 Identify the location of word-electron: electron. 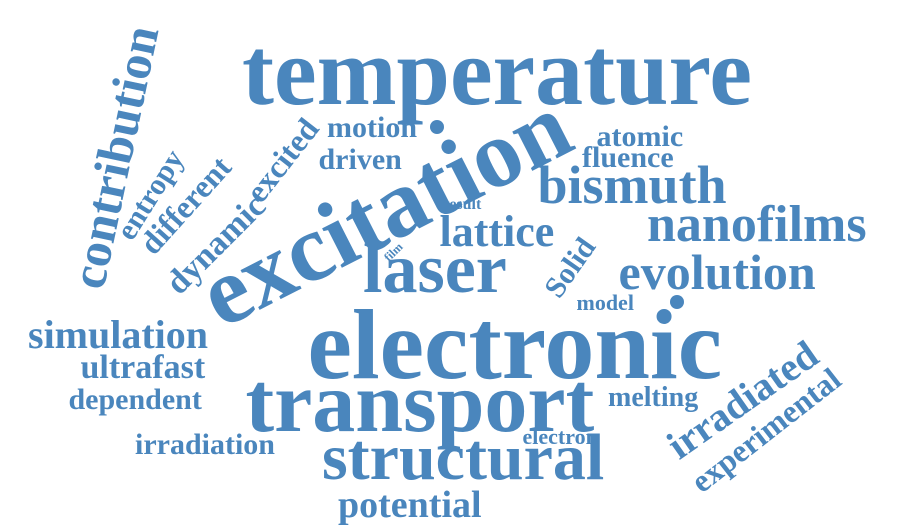
(560, 436).